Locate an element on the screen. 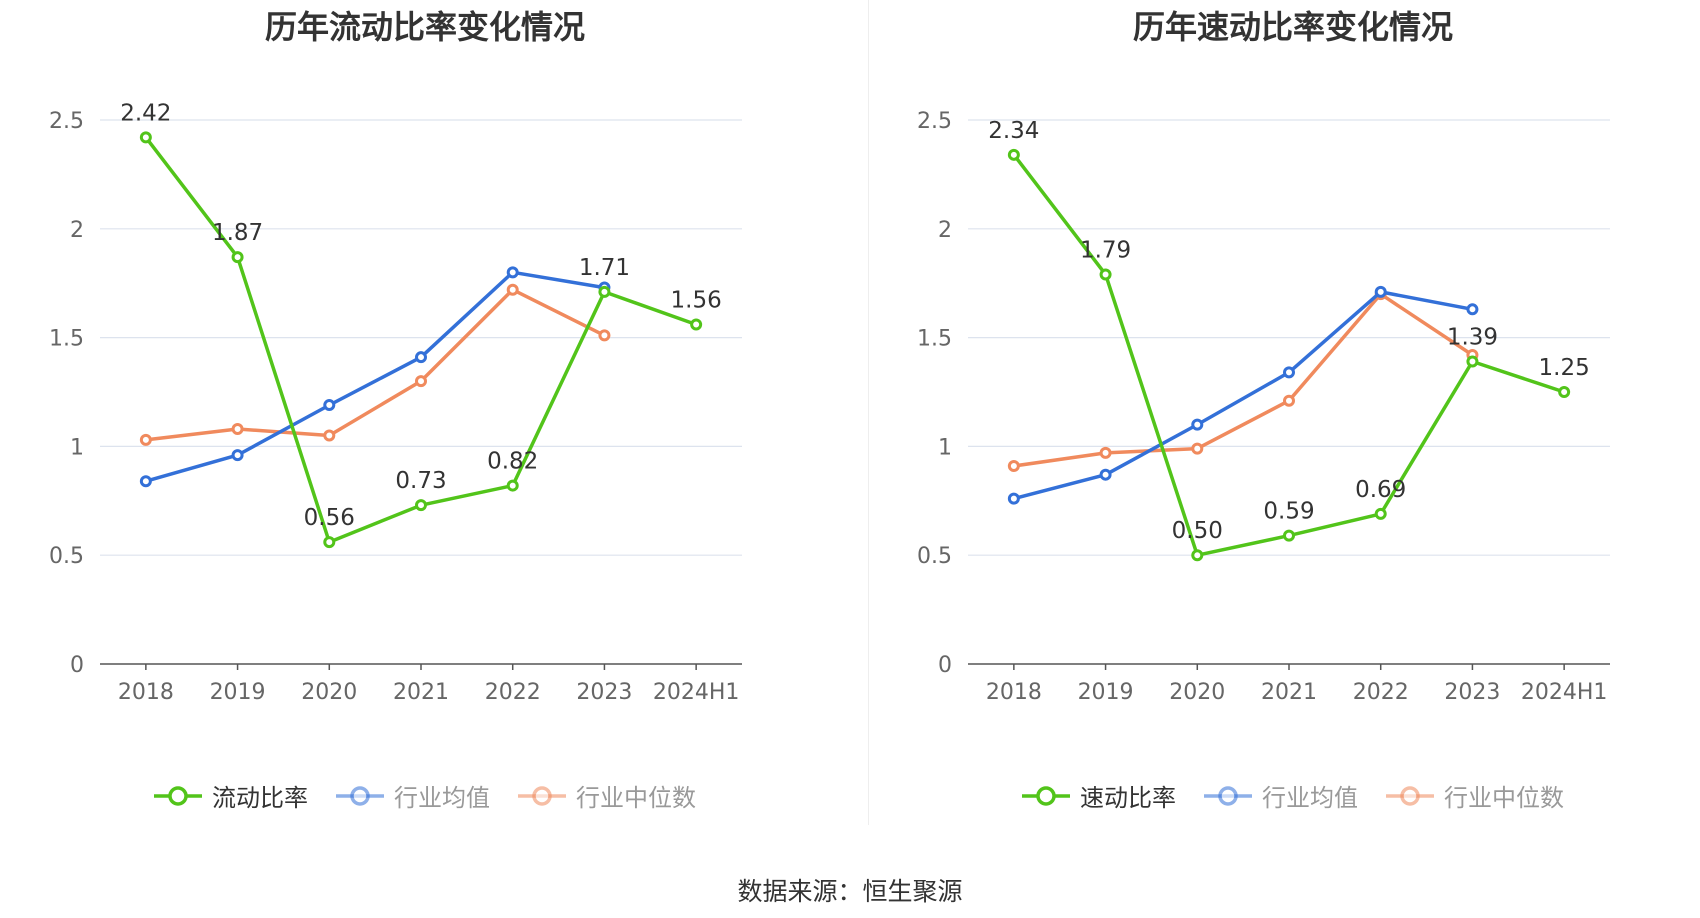 The height and width of the screenshot is (918, 1700). legend-item: 流动比率 is located at coordinates (231, 795).